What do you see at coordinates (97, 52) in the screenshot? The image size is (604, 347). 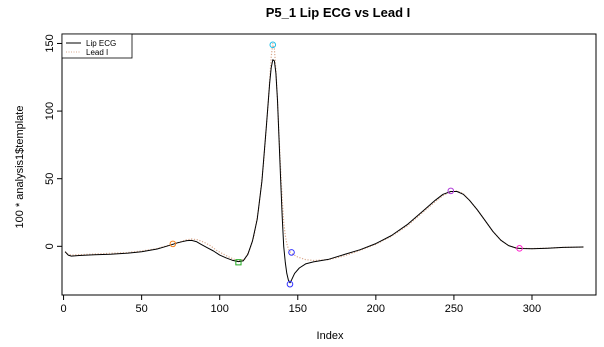 I see `legend-label-lead-i: Lead I` at bounding box center [97, 52].